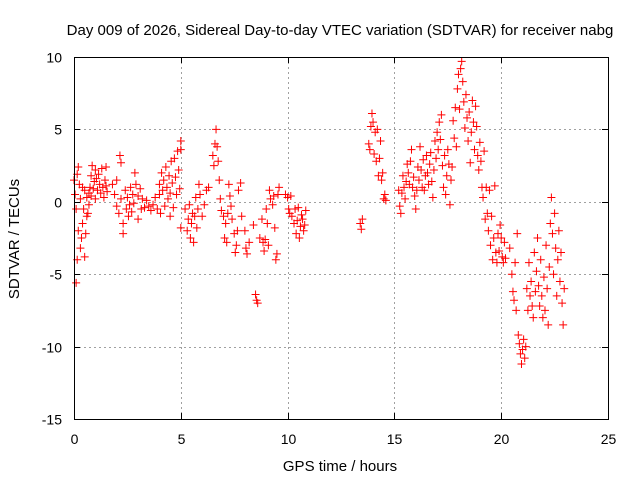 This screenshot has width=640, height=480. What do you see at coordinates (52, 348) in the screenshot?
I see `y-tick-label: -10` at bounding box center [52, 348].